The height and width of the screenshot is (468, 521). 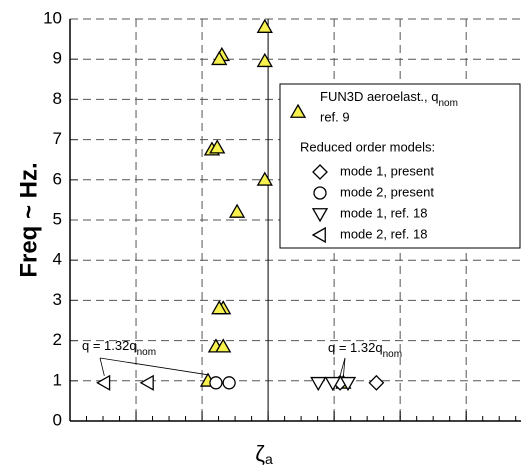 I want to click on legend-title: Reduced order models:, so click(x=367, y=146).